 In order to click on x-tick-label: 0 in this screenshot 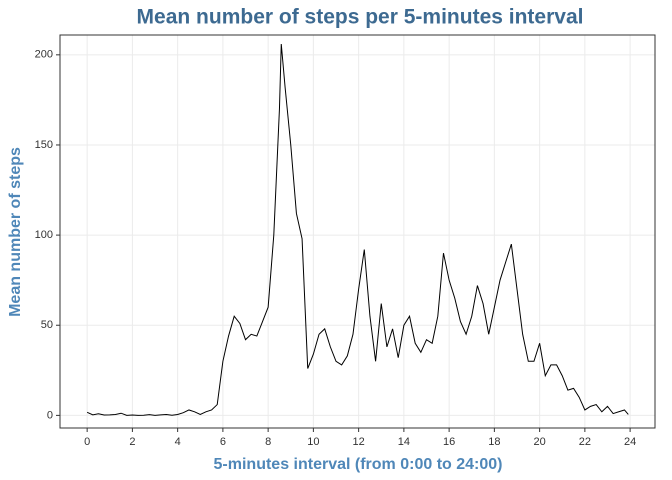, I will do `click(87, 442)`.